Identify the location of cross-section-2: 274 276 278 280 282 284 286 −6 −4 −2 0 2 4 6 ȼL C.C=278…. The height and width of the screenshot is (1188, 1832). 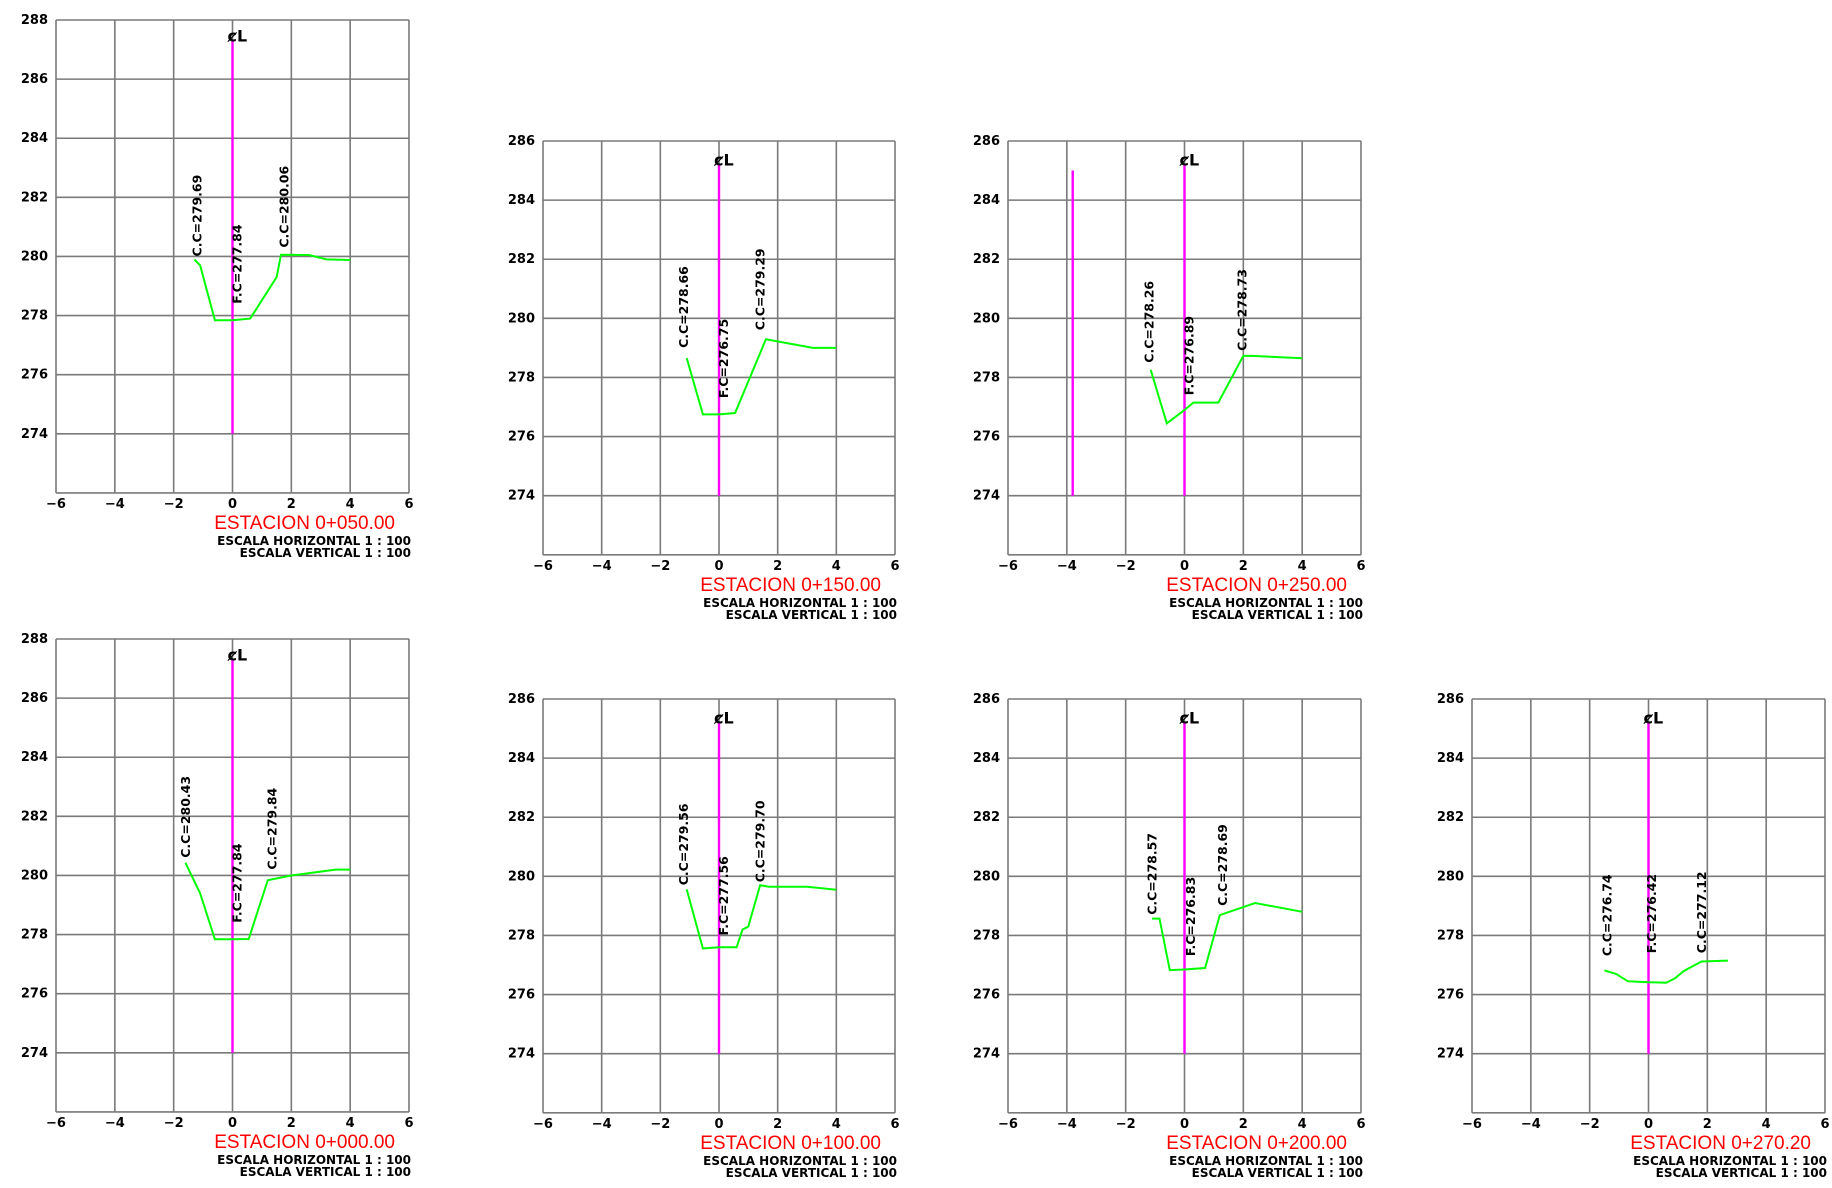
(1169, 378).